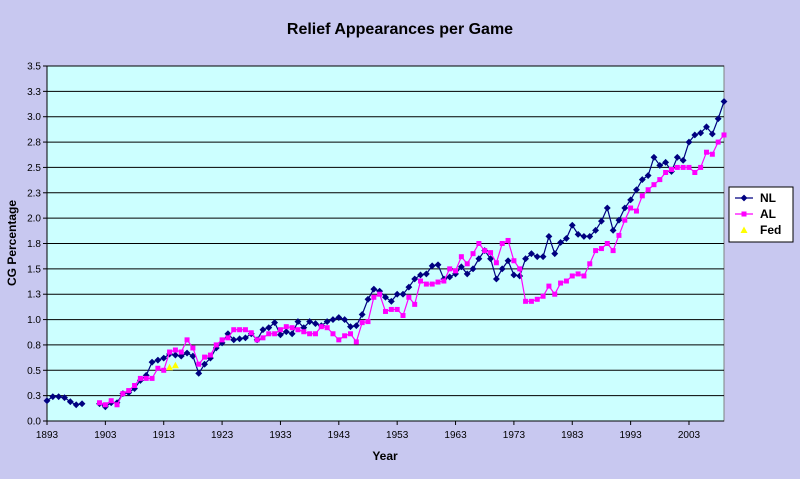 This screenshot has width=800, height=479. I want to click on x-tick-label: 2003, so click(689, 435).